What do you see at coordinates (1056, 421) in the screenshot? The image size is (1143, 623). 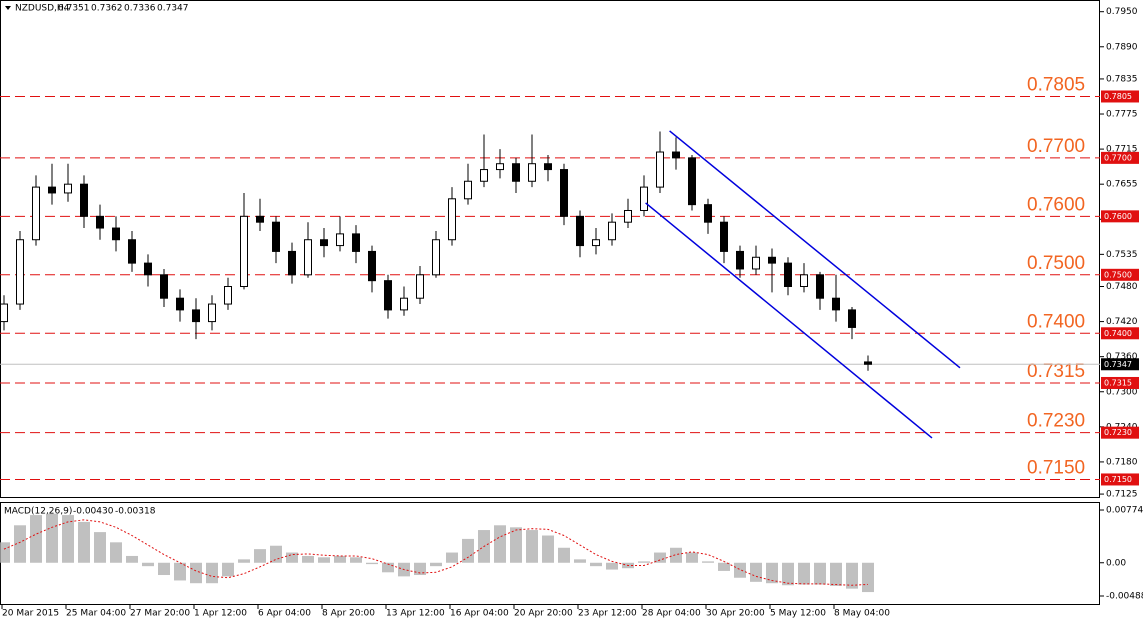 I see `level-label: 0.7230` at bounding box center [1056, 421].